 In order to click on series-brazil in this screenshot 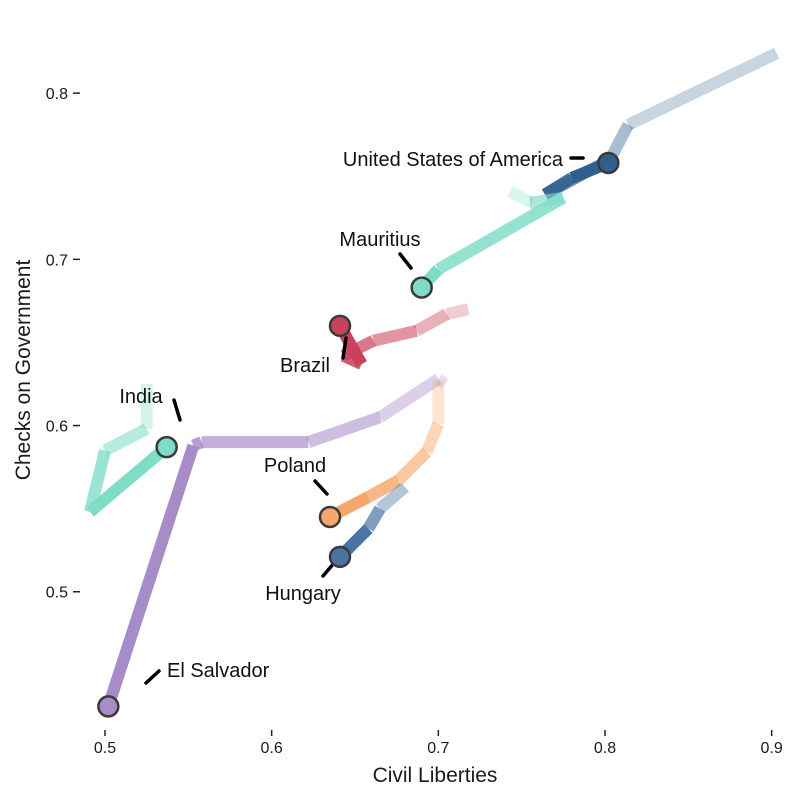, I will do `click(402, 336)`.